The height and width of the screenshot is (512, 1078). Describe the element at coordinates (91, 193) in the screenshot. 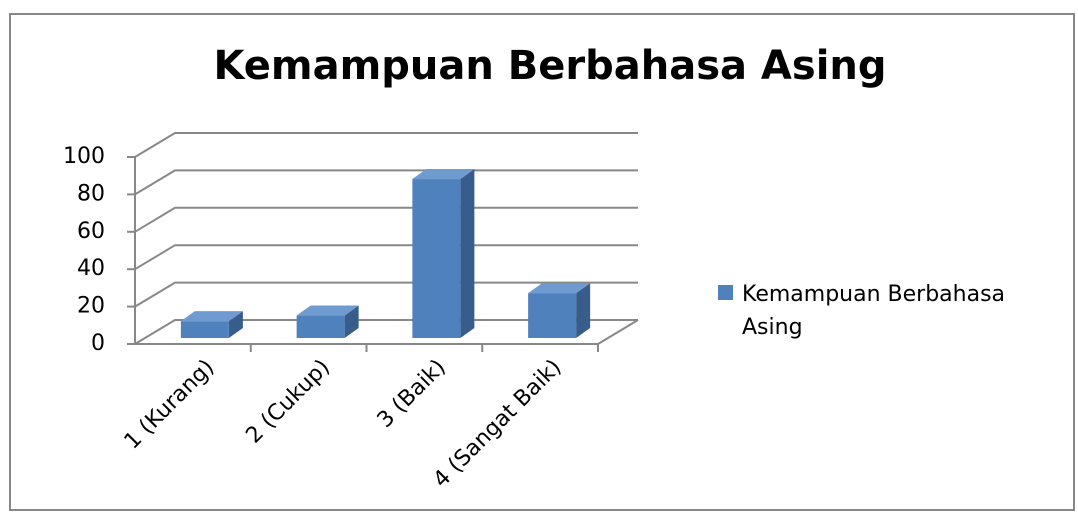

I see `y-tick-label: 80` at that location.